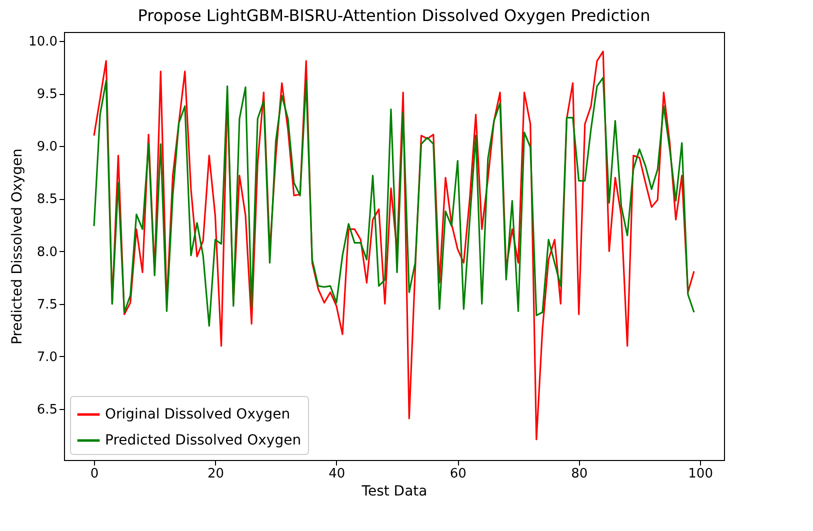 The height and width of the screenshot is (531, 813). What do you see at coordinates (394, 492) in the screenshot?
I see `x-axis-title: Test Data` at bounding box center [394, 492].